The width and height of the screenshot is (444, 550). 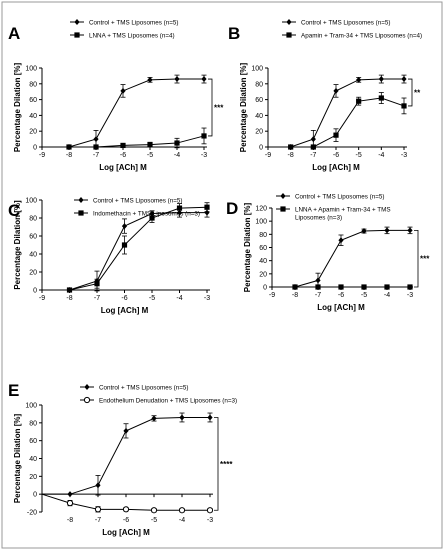 What do you see at coordinates (13, 390) in the screenshot?
I see `panel-letter-e: E` at bounding box center [13, 390].